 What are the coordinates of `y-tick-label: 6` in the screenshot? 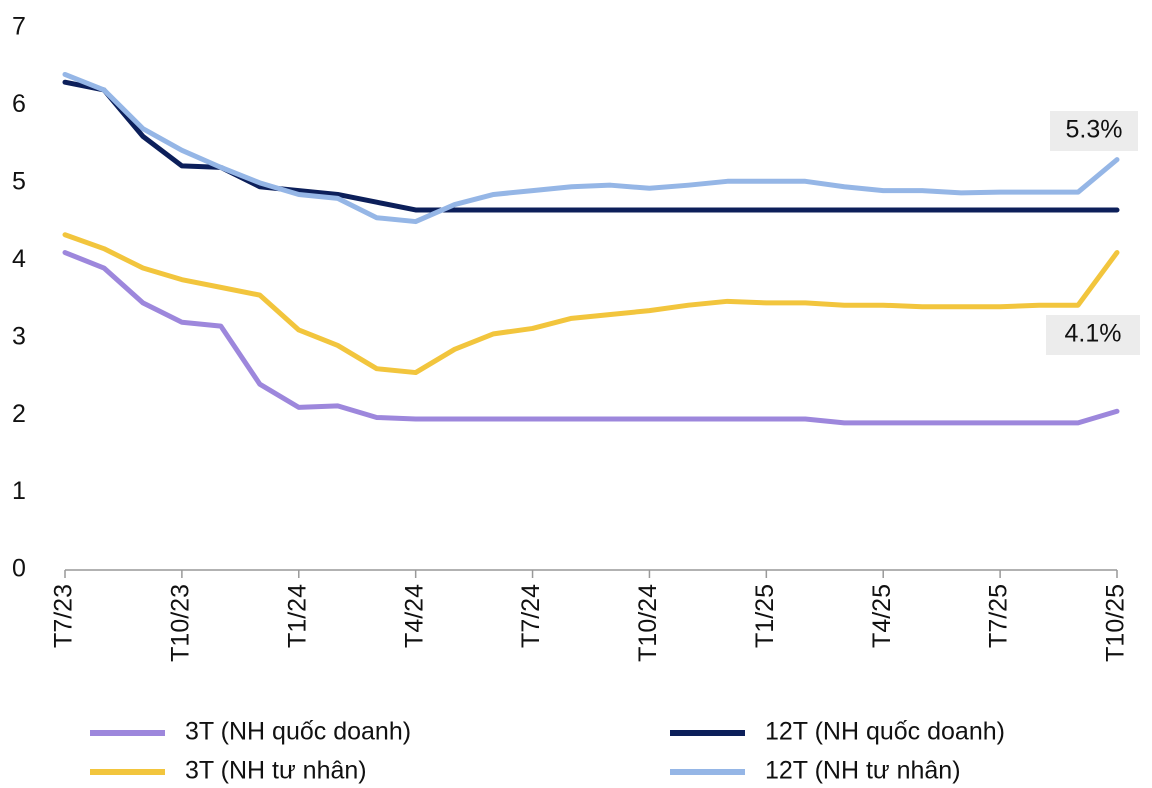 It's located at (19, 104).